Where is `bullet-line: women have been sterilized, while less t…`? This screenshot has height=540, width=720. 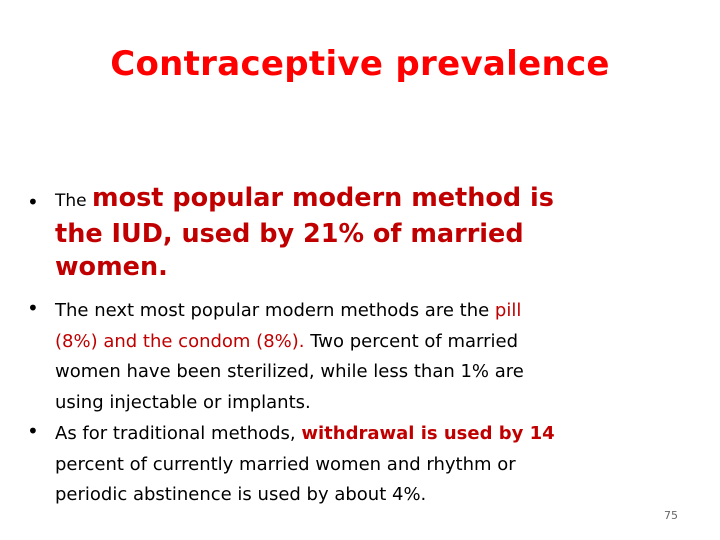 bullet-line: women have been sterilized, while less t… is located at coordinates (289, 371).